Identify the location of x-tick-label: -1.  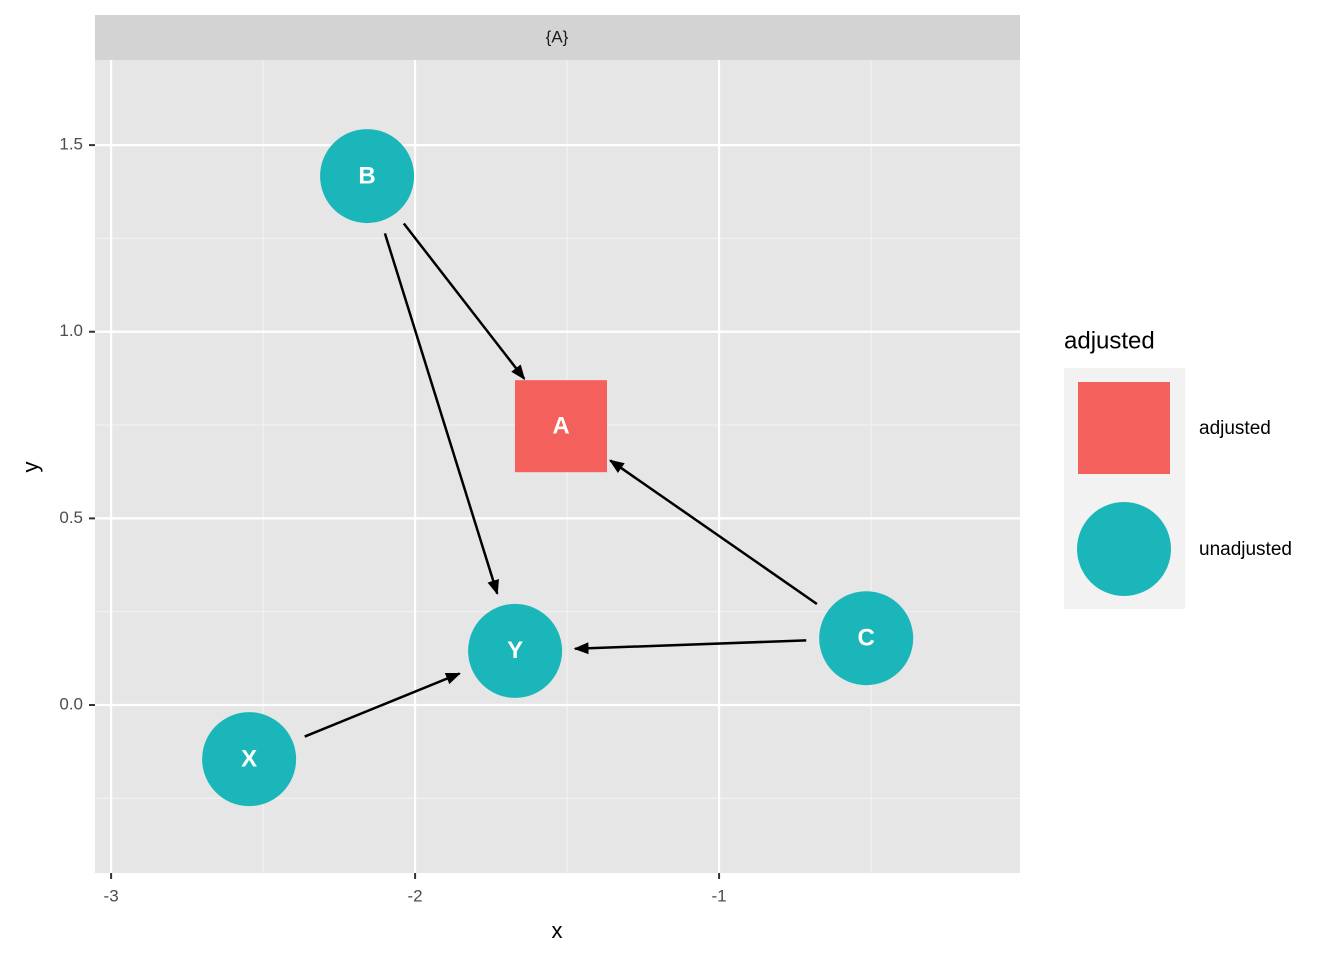
(719, 895).